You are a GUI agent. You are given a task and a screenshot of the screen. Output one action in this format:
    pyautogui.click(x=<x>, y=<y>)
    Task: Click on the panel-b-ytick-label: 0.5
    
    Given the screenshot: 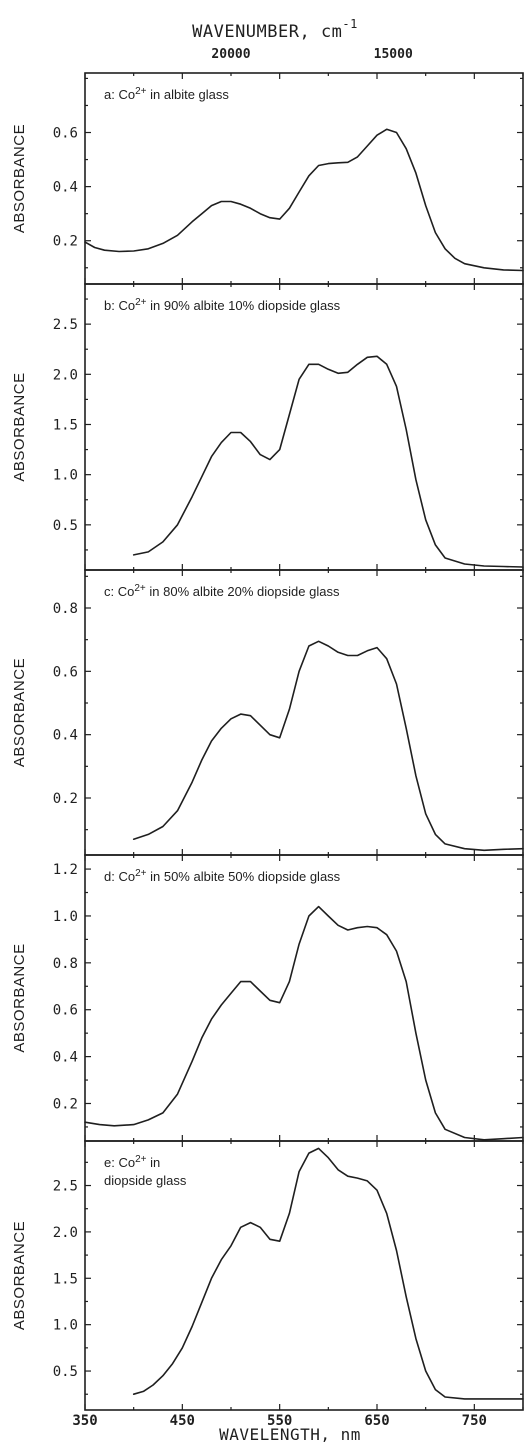 What is the action you would take?
    pyautogui.click(x=65, y=526)
    